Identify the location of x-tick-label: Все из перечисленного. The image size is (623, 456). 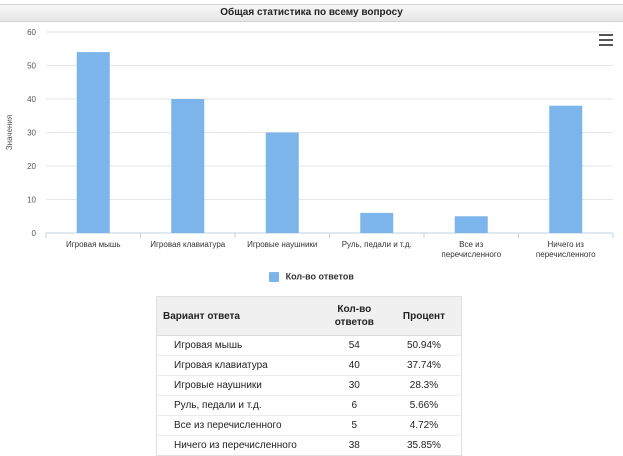
(471, 249).